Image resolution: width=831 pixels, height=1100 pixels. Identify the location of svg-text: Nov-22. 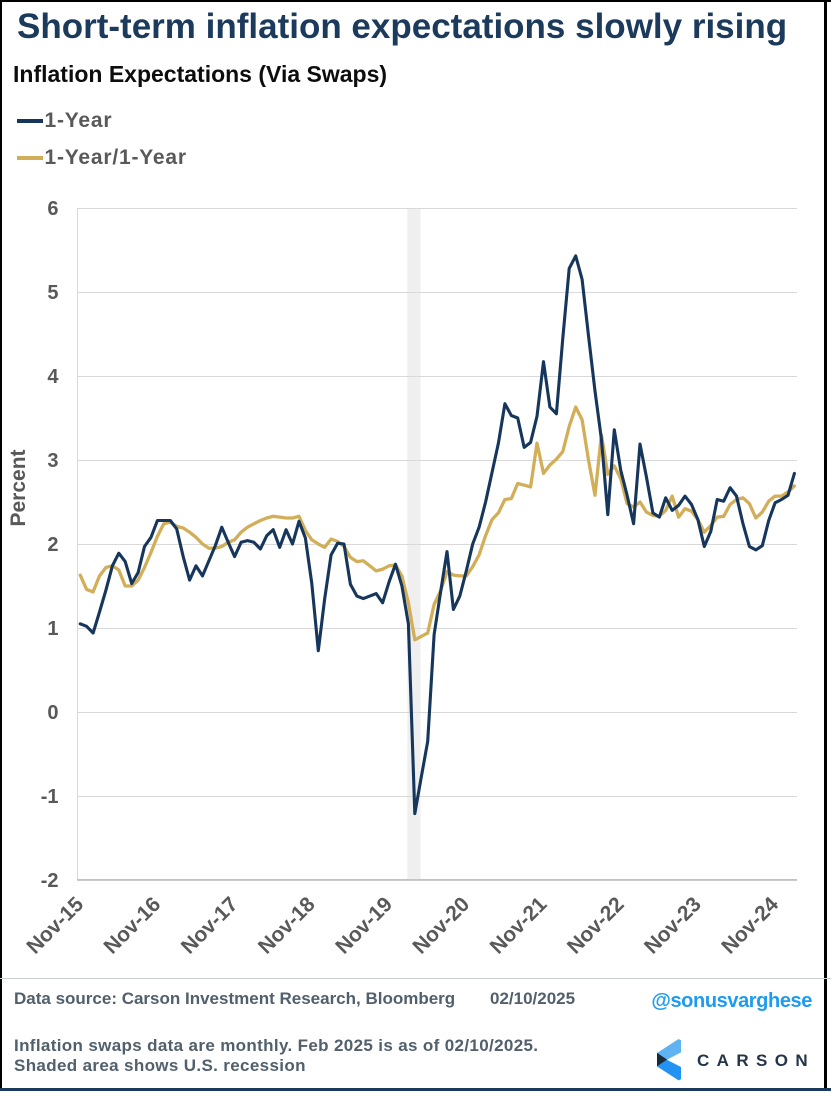
(596, 926).